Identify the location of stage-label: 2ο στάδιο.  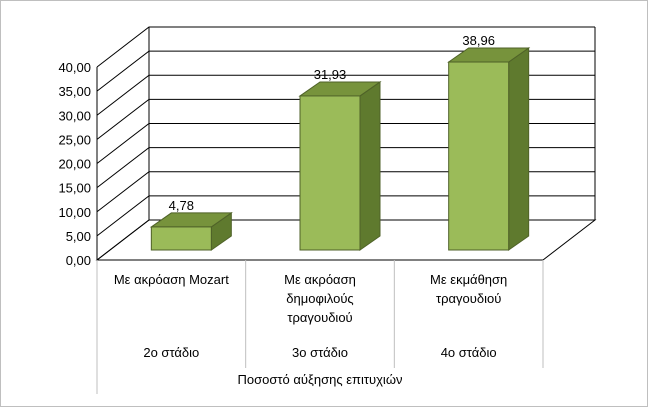
(171, 352).